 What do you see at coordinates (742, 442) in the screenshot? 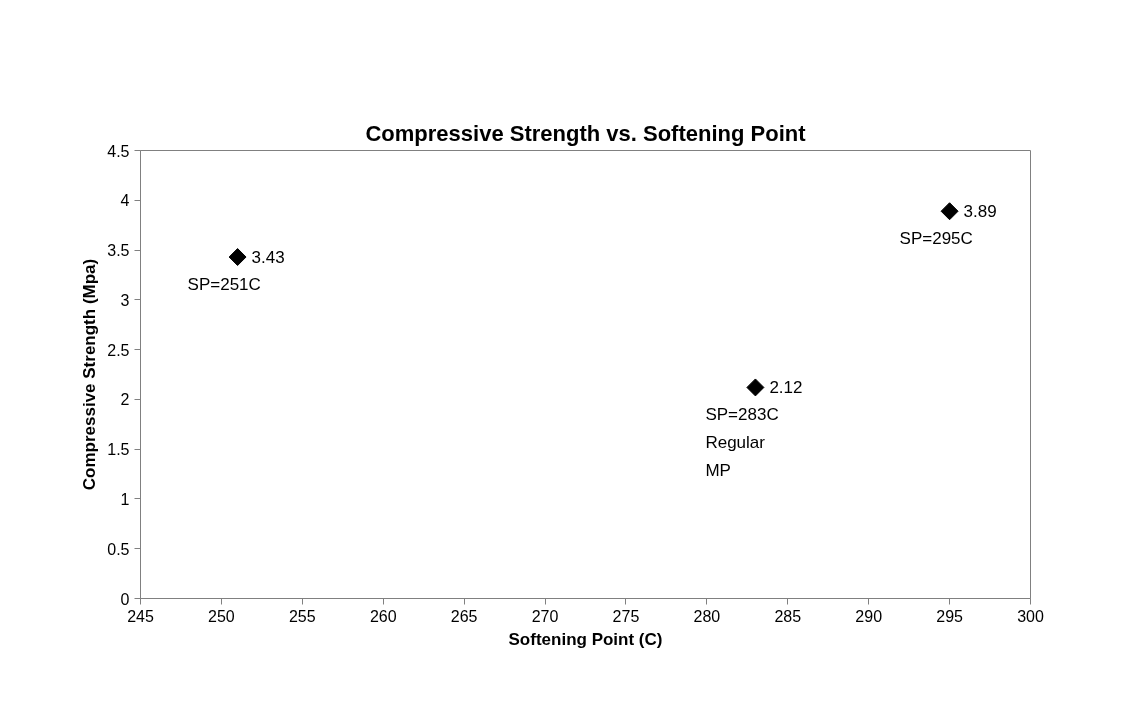
I see `annotation: SP=283C Regular MP` at bounding box center [742, 442].